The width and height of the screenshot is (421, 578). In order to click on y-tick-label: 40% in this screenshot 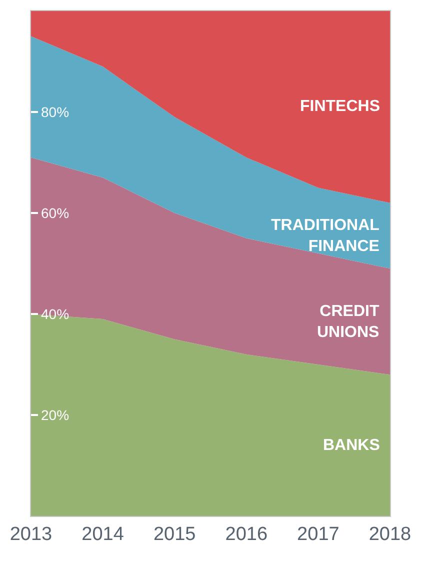, I will do `click(55, 314)`.